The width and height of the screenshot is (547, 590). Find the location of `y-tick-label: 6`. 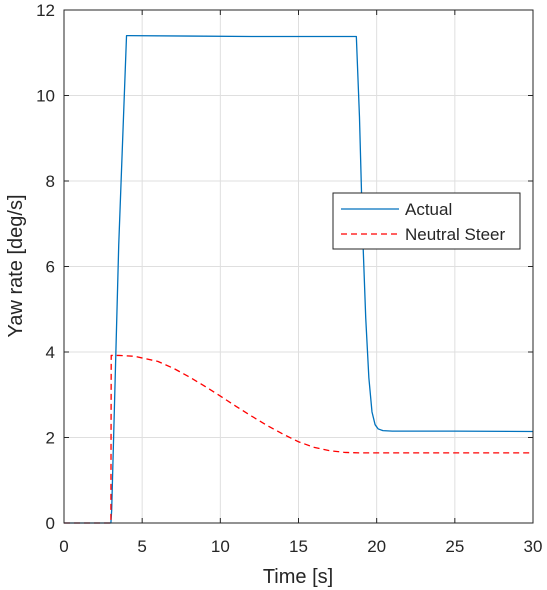

y-tick-label: 6 is located at coordinates (50, 267).